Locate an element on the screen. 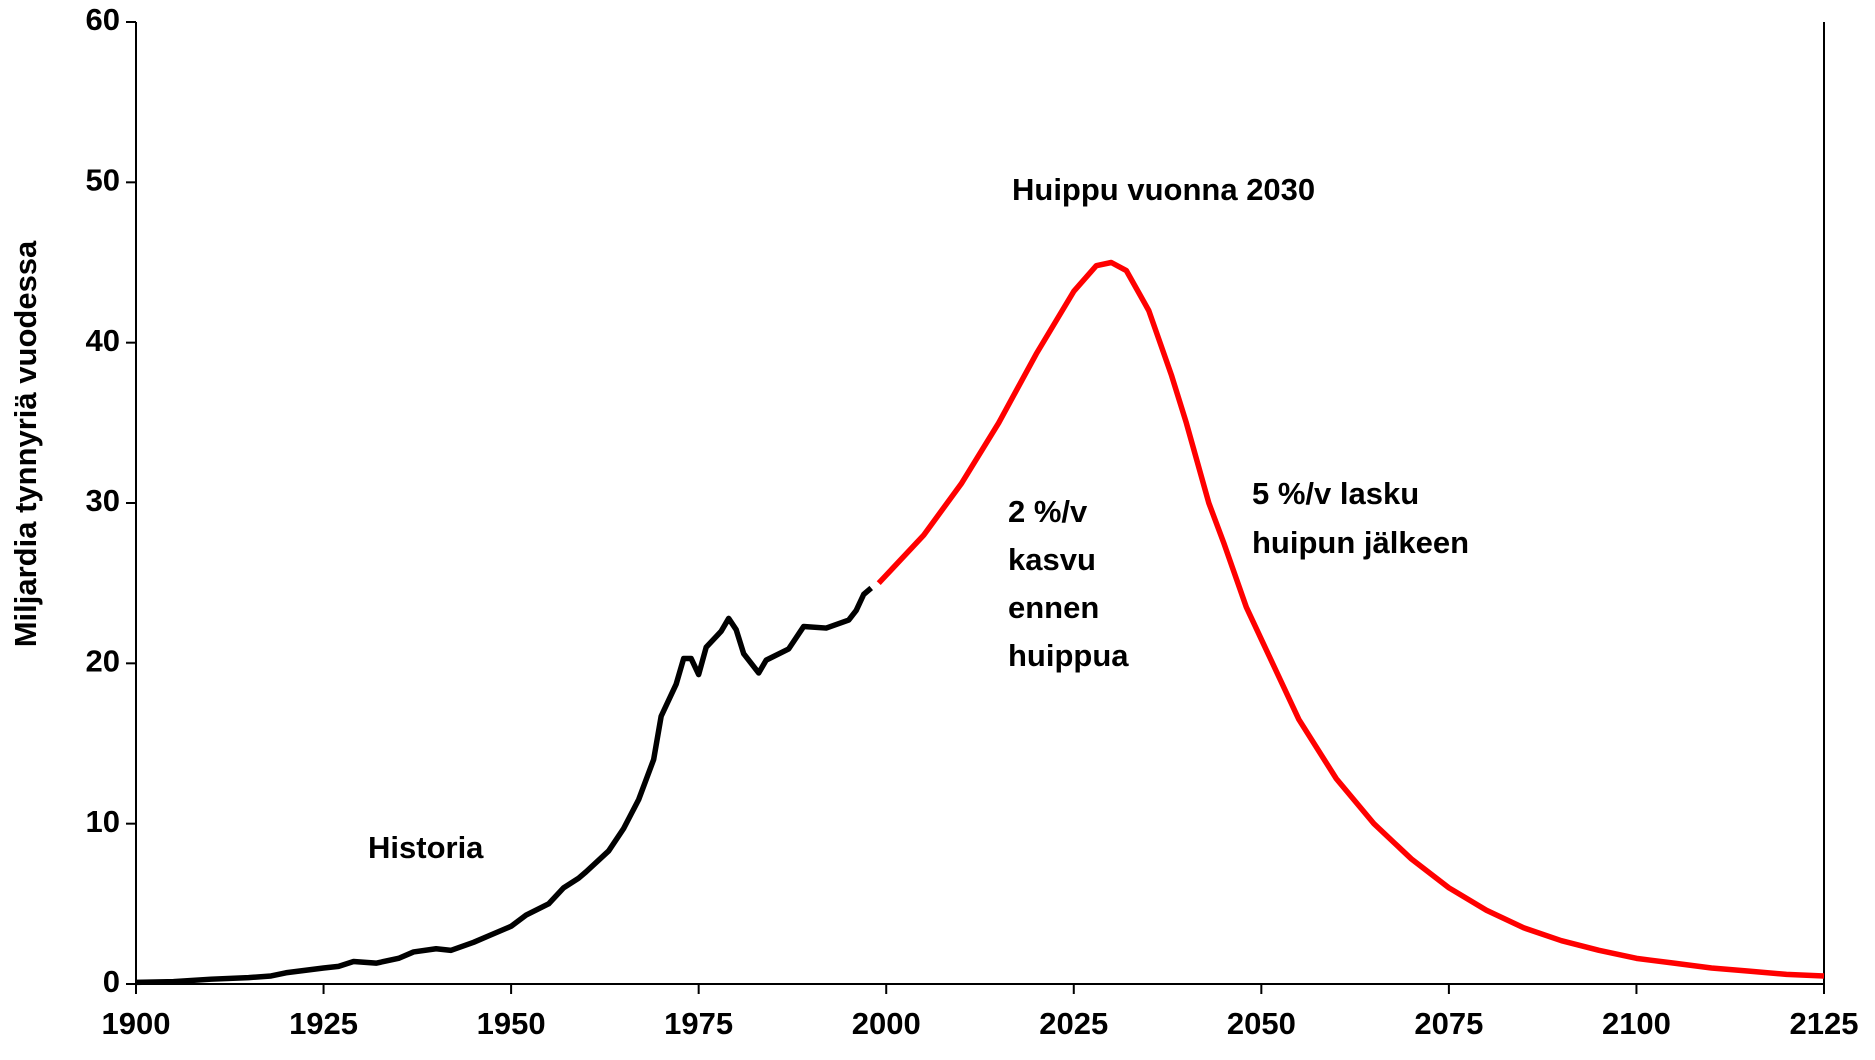 The height and width of the screenshot is (1060, 1875). x-tick-label: 1950 is located at coordinates (511, 1023).